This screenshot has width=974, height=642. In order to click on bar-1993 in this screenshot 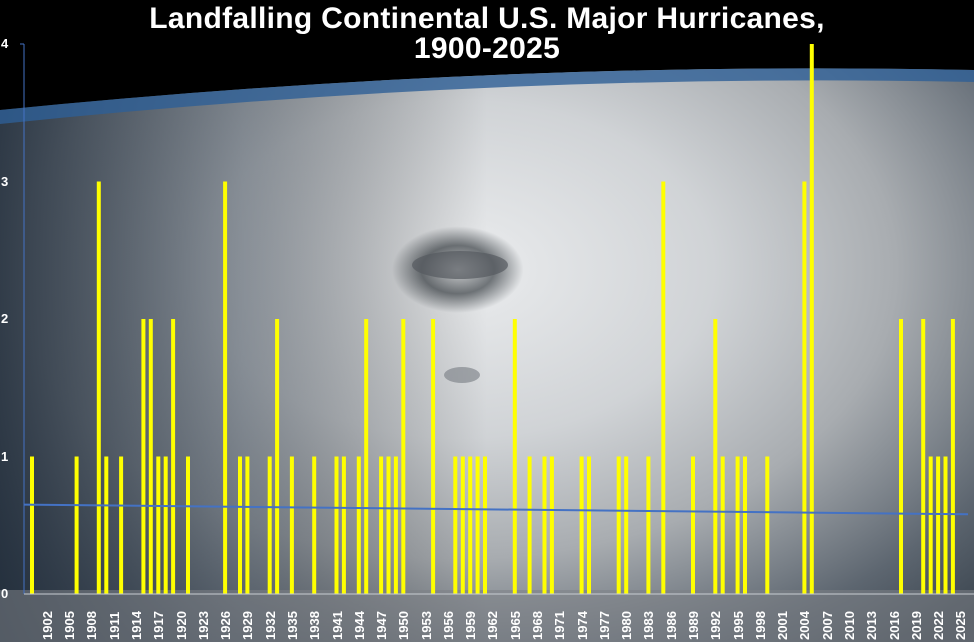, I will do `click(722, 525)`.